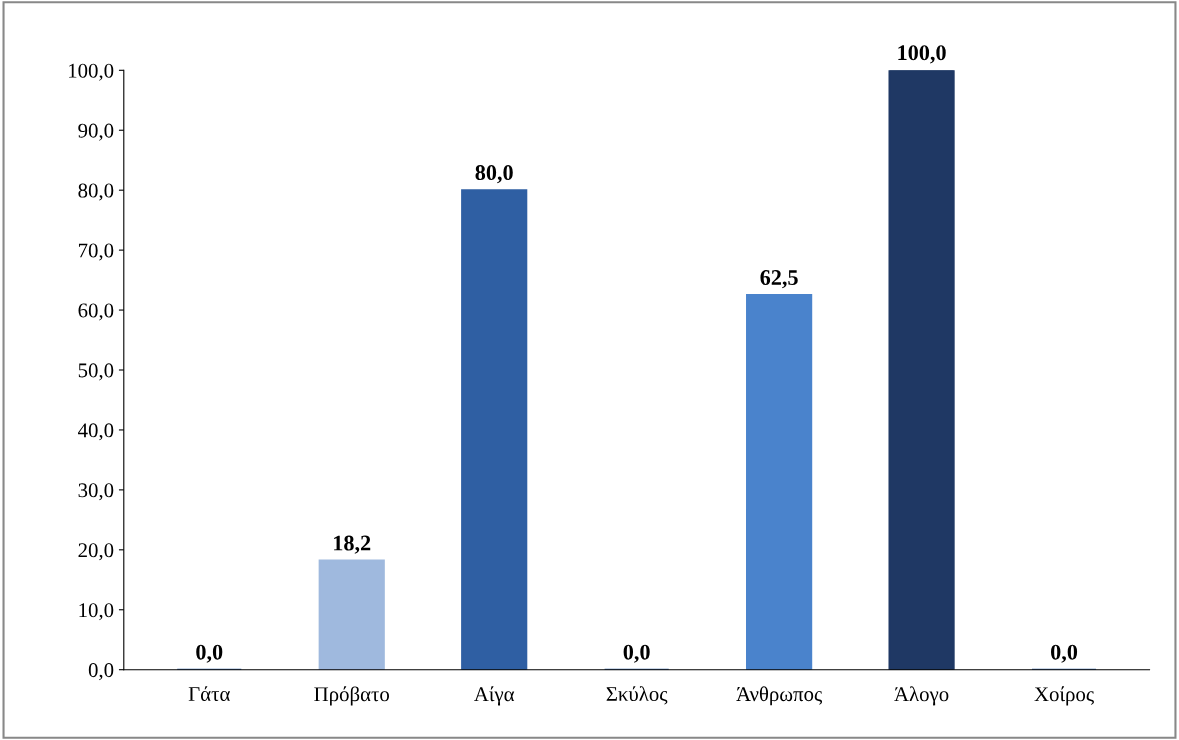  What do you see at coordinates (96, 432) in the screenshot?
I see `y-tick-label: 40,0` at bounding box center [96, 432].